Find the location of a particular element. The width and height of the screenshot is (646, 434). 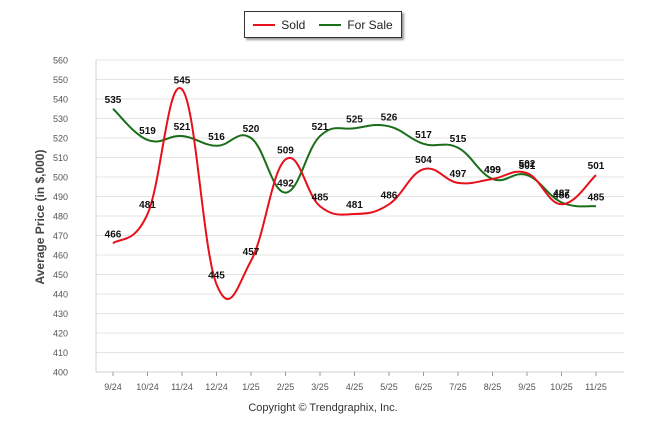

legend-item-for-sale: For Sale is located at coordinates (356, 24).